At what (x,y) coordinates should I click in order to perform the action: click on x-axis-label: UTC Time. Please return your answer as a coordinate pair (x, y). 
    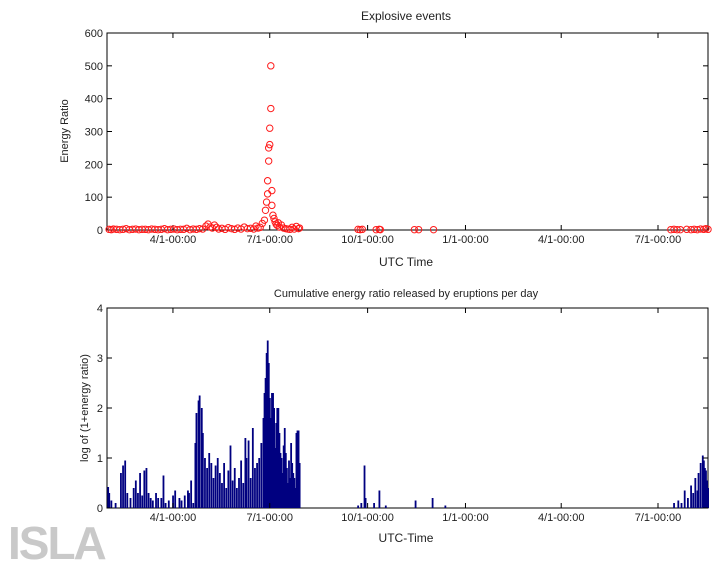
    Looking at the image, I should click on (406, 262).